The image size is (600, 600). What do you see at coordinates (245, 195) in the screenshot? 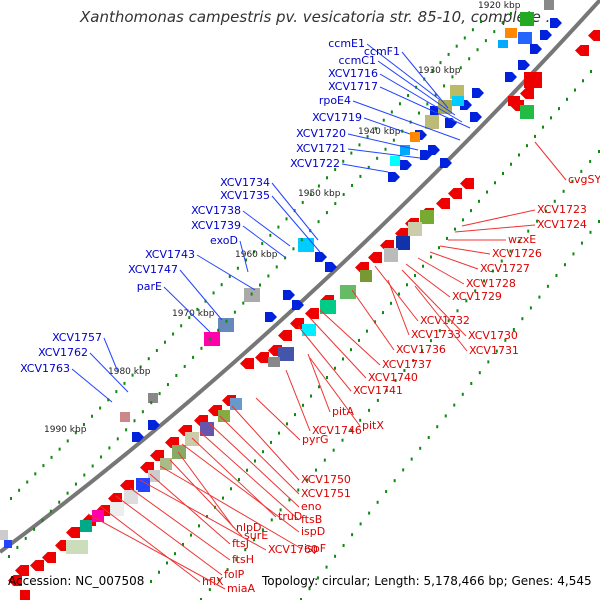
I see `forward-gene-label: XCV1735` at bounding box center [245, 195].